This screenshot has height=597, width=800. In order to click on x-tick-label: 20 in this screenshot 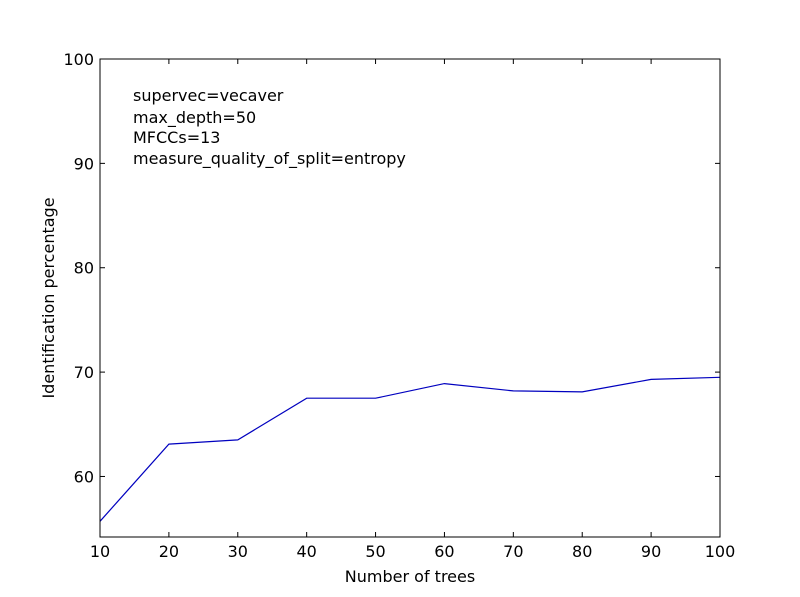, I will do `click(169, 551)`.